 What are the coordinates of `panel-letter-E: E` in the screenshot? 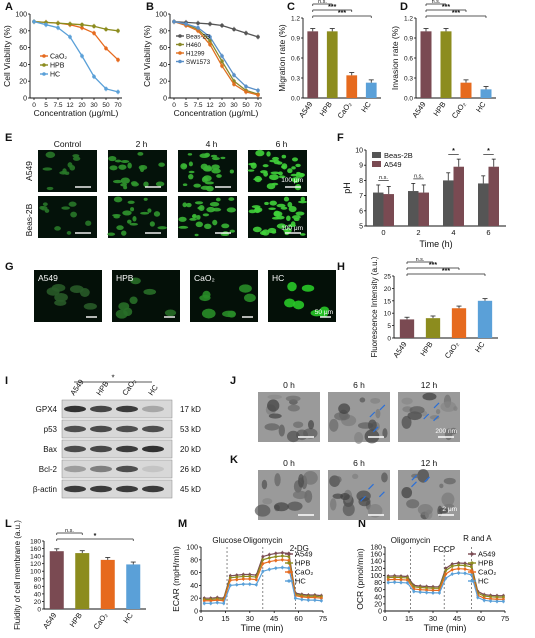 It's located at (8, 138).